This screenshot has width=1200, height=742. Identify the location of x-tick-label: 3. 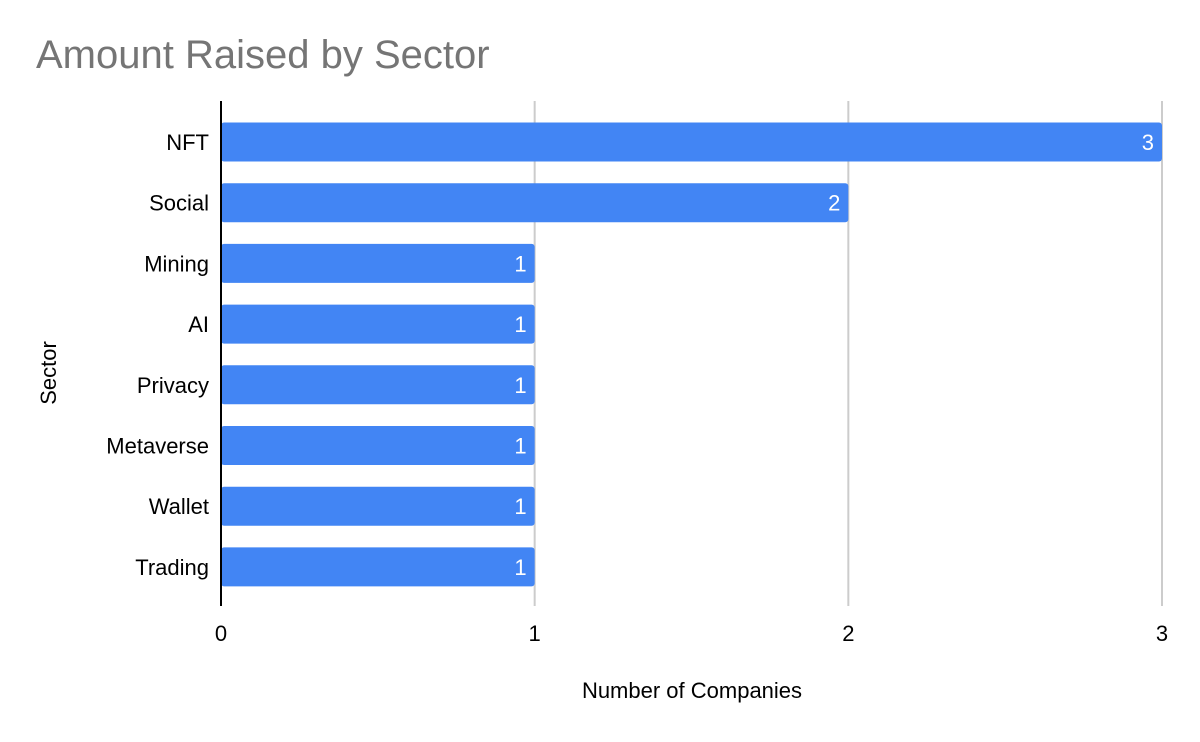
(1162, 633).